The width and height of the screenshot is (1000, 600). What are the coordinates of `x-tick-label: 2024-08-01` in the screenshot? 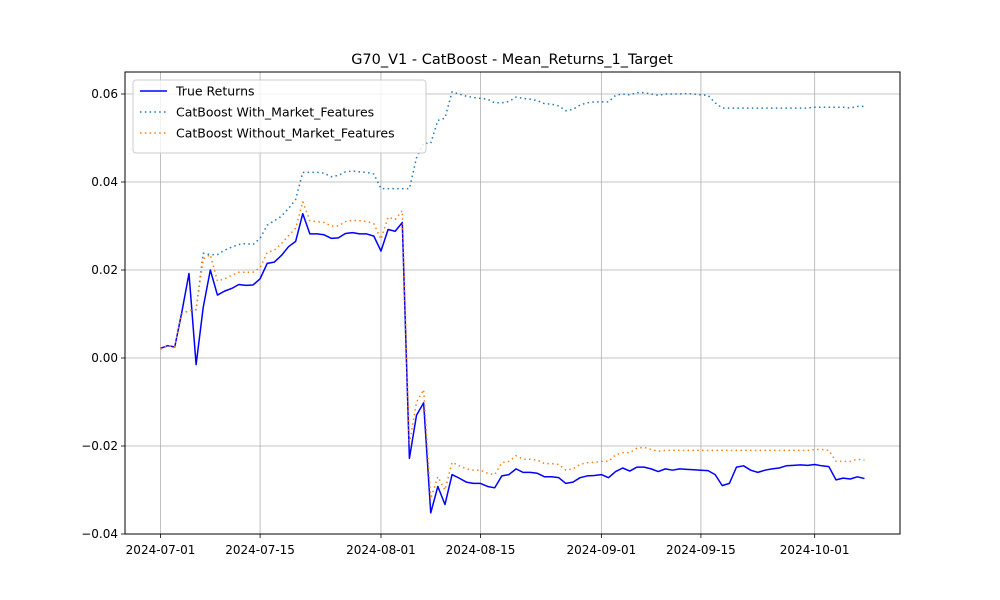 It's located at (381, 550).